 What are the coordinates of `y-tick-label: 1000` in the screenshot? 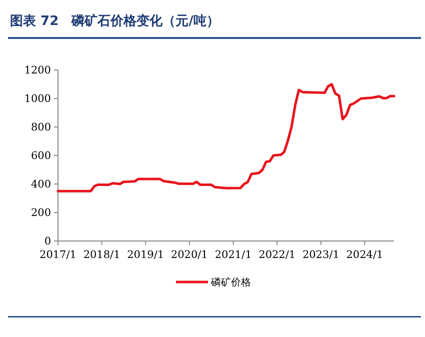 It's located at (37, 99).